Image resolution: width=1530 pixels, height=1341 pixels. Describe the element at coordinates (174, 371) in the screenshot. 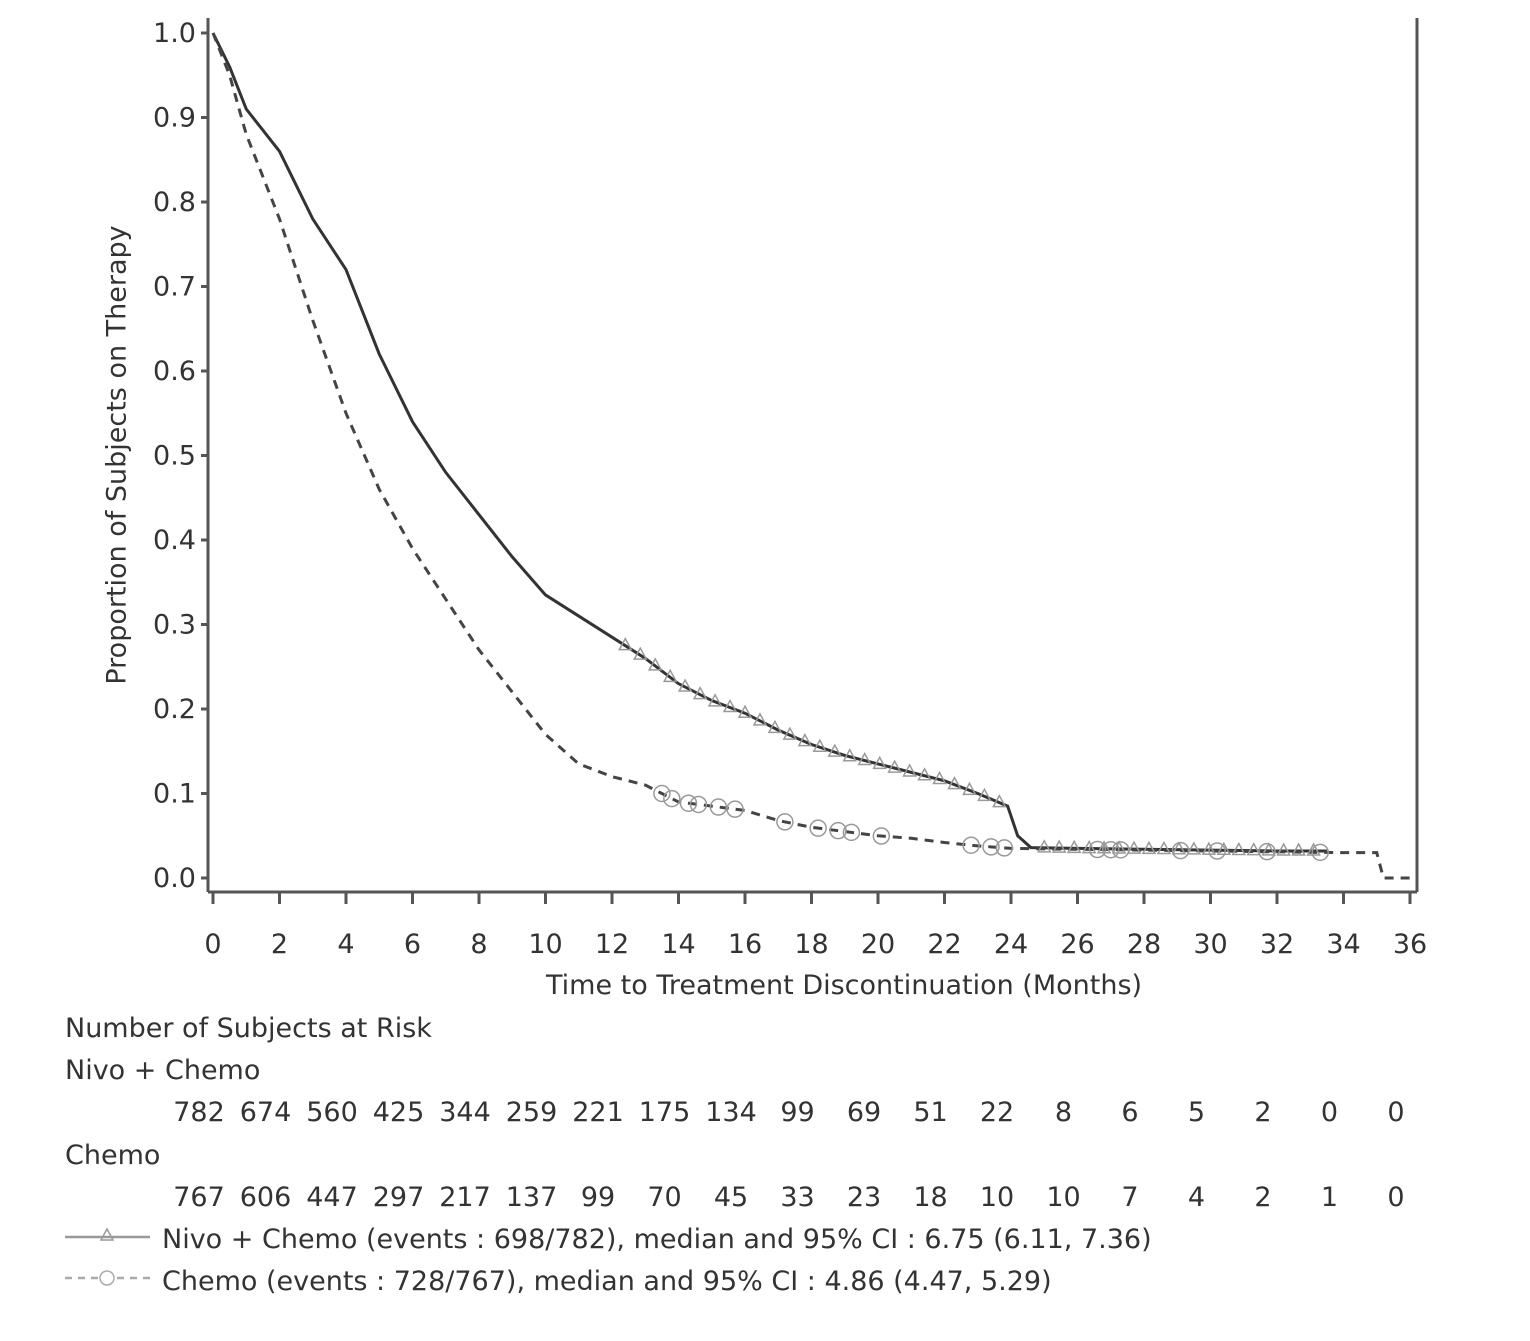

I see `y-tick-label: 0.6` at that location.